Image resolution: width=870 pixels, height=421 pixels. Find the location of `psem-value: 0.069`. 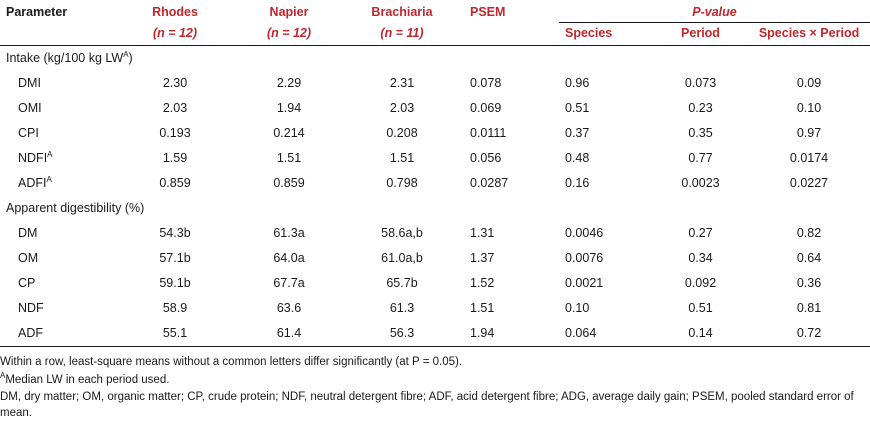

psem-value: 0.069 is located at coordinates (486, 108).